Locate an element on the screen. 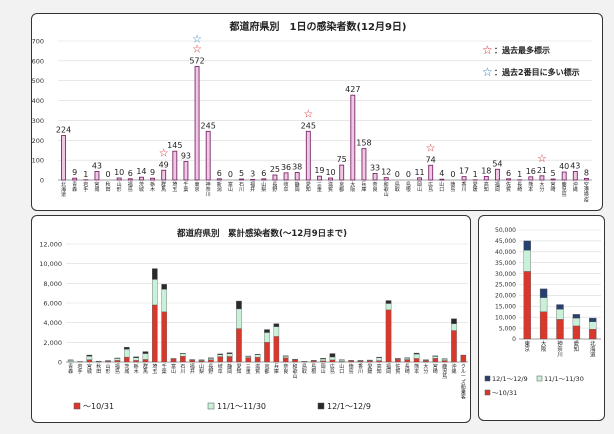  x-tick-label: 岐阜 is located at coordinates (220, 369).